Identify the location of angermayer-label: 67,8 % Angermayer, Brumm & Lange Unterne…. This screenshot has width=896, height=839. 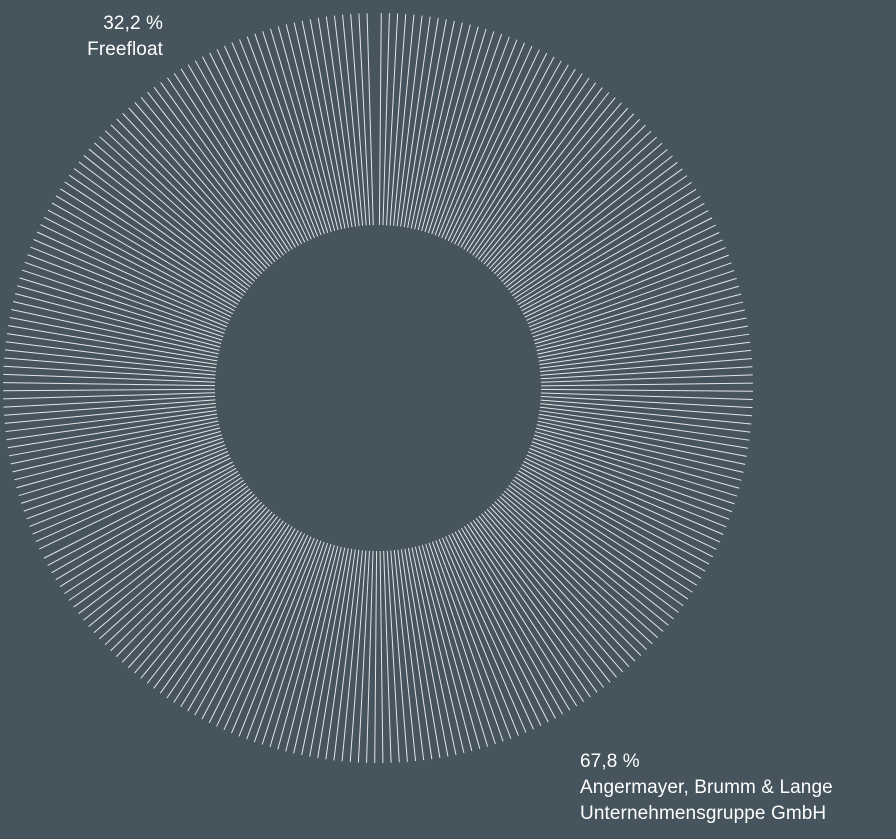
(706, 788).